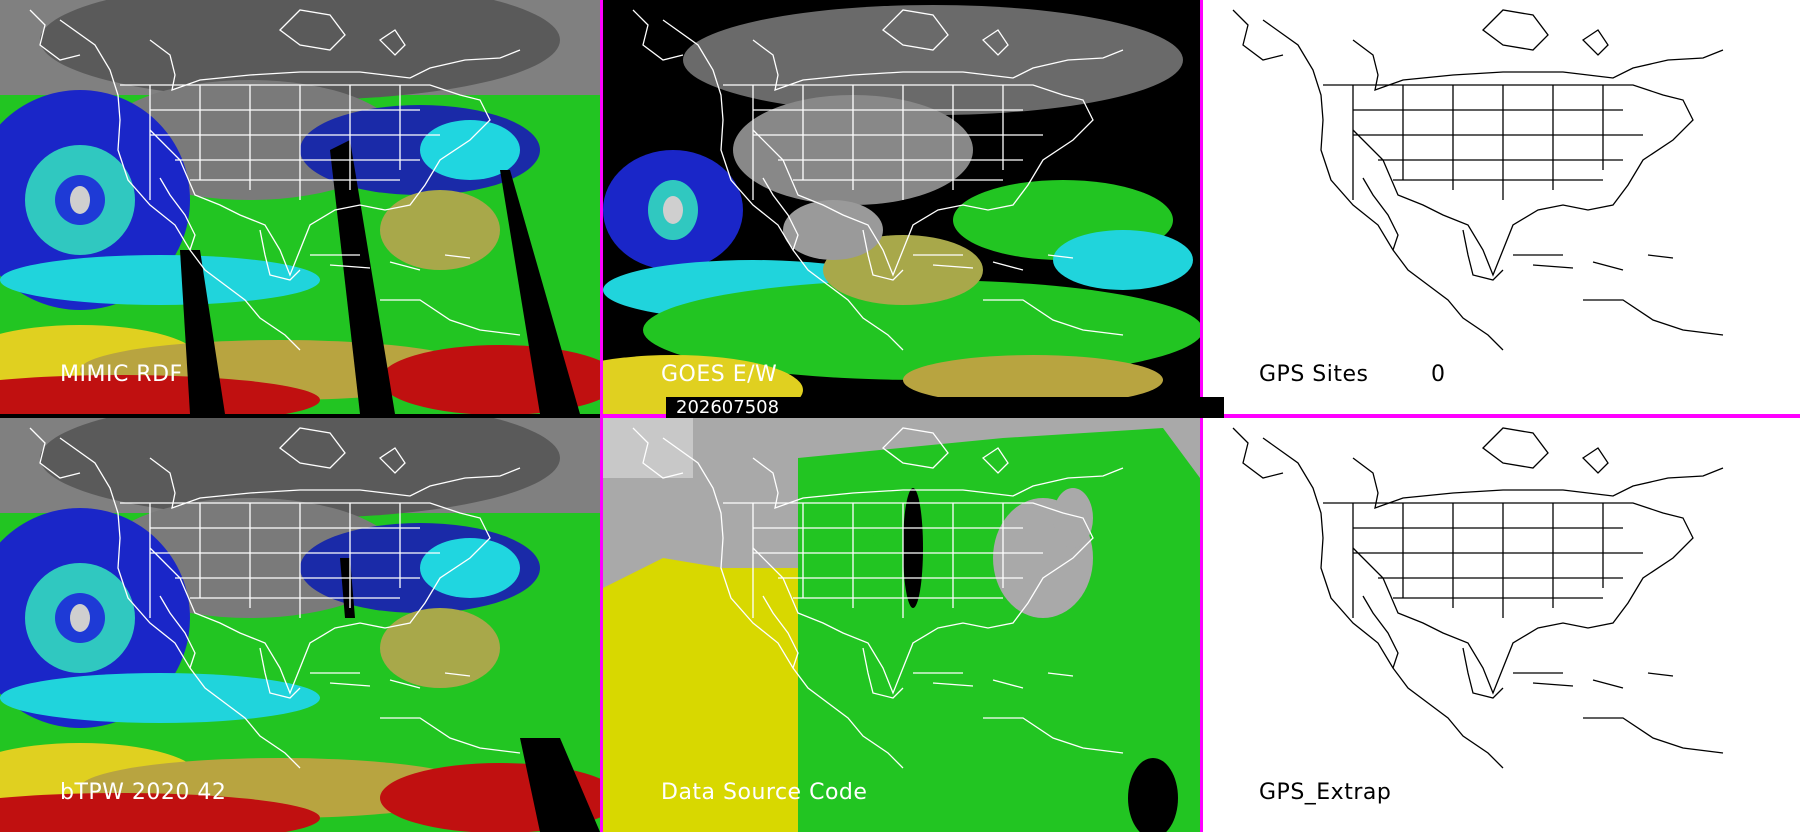  I want to click on goes-label: GOES E/W, so click(719, 374).